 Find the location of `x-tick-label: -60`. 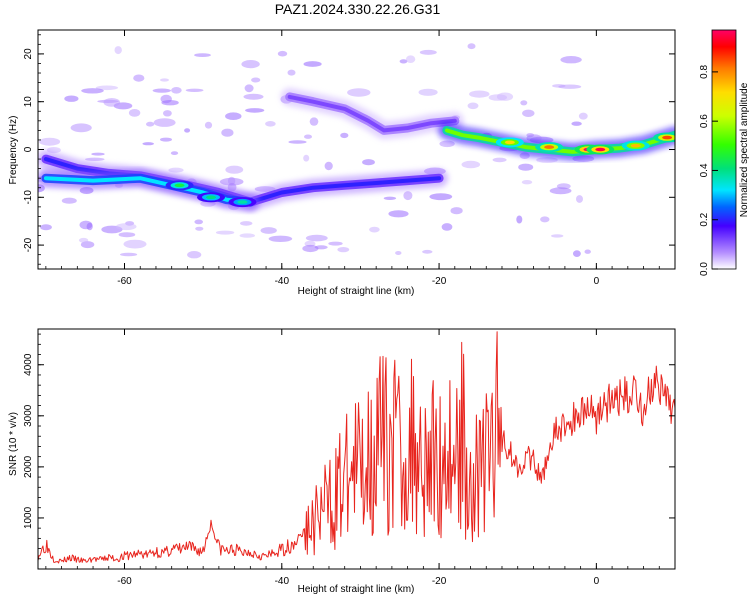

x-tick-label: -60 is located at coordinates (124, 281).